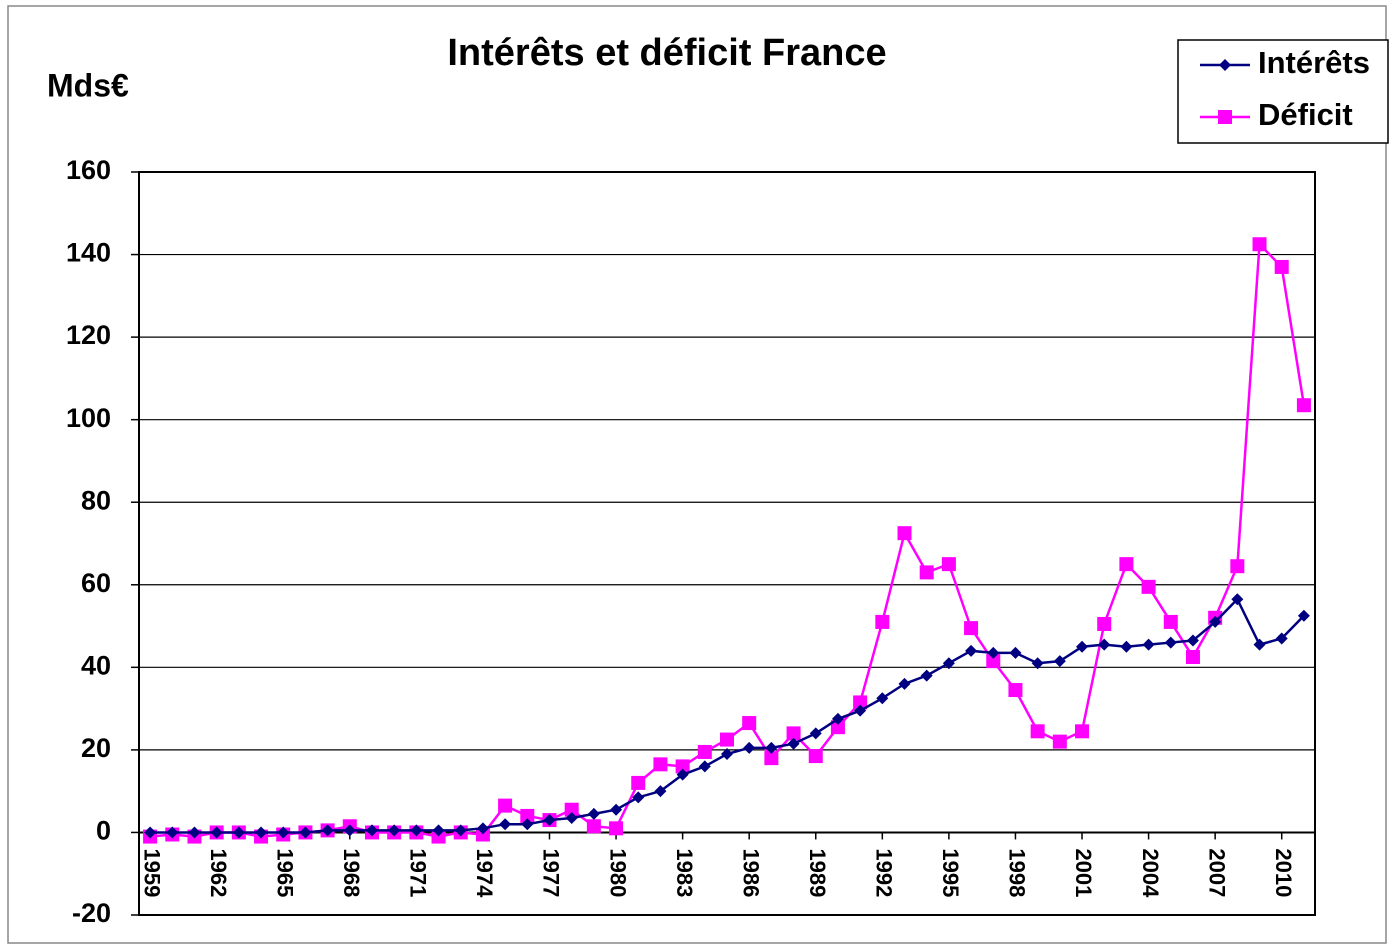  I want to click on x-tick-label: 1980, so click(617, 872).